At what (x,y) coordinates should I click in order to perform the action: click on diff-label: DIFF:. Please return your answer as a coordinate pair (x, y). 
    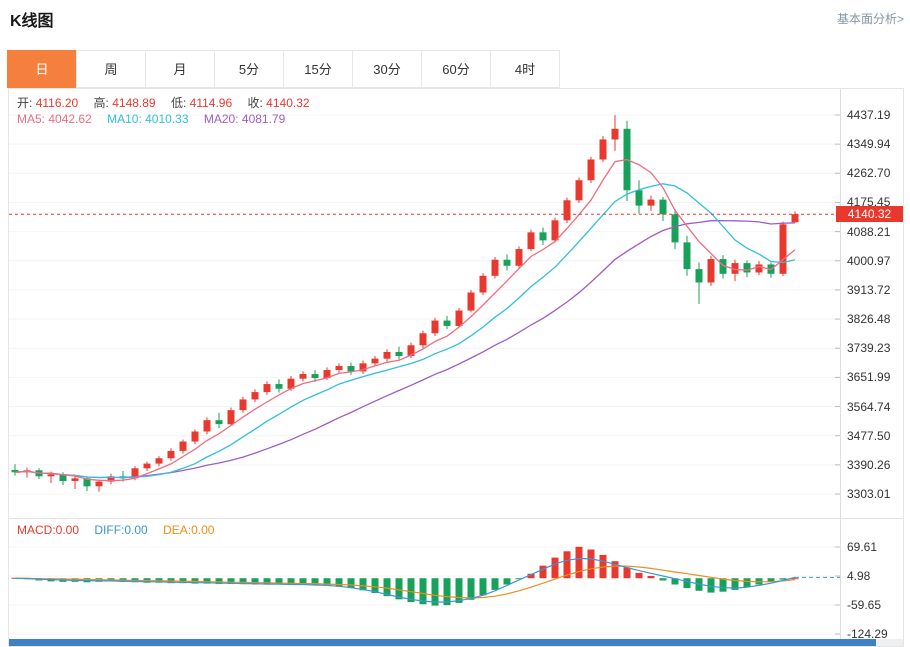
    Looking at the image, I should click on (109, 530).